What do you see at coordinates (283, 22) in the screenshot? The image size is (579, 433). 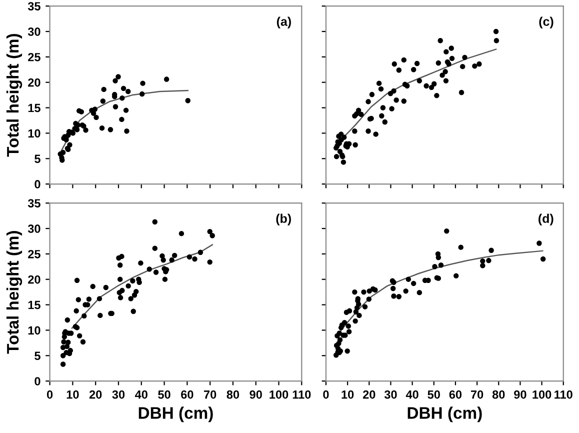 I see `annotation: (a)` at bounding box center [283, 22].